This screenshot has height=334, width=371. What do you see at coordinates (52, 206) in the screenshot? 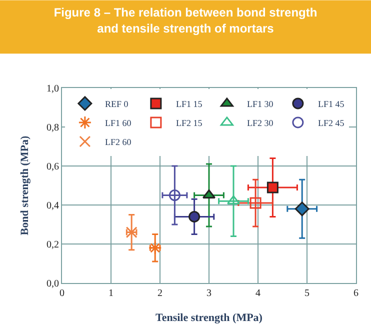
I see `y-tick-label: 0,4` at bounding box center [52, 206].